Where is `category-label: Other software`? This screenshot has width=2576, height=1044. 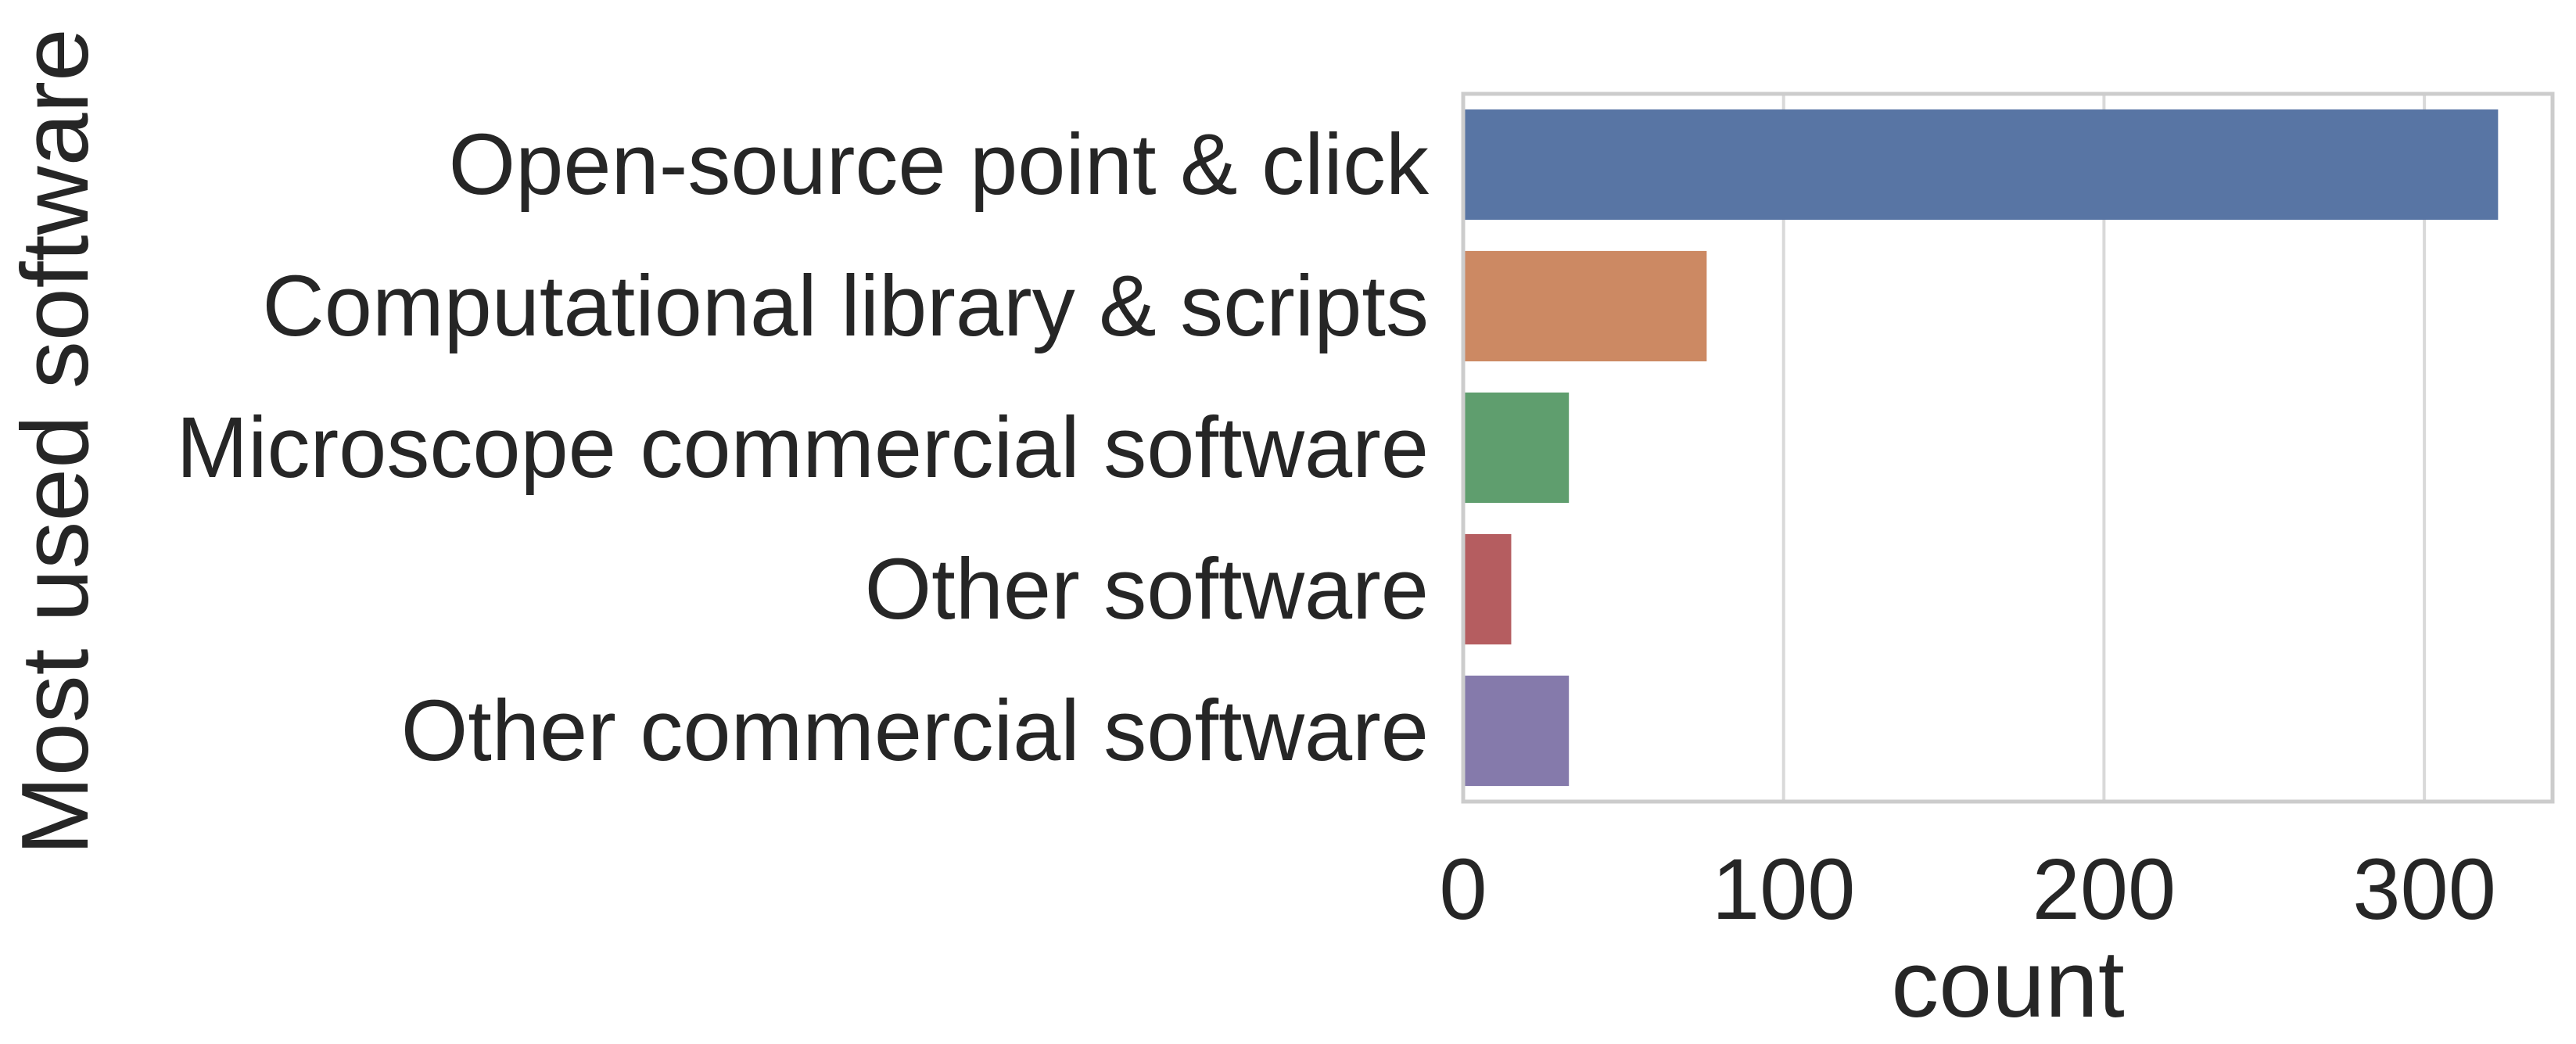
category-label: Other software is located at coordinates (1147, 589).